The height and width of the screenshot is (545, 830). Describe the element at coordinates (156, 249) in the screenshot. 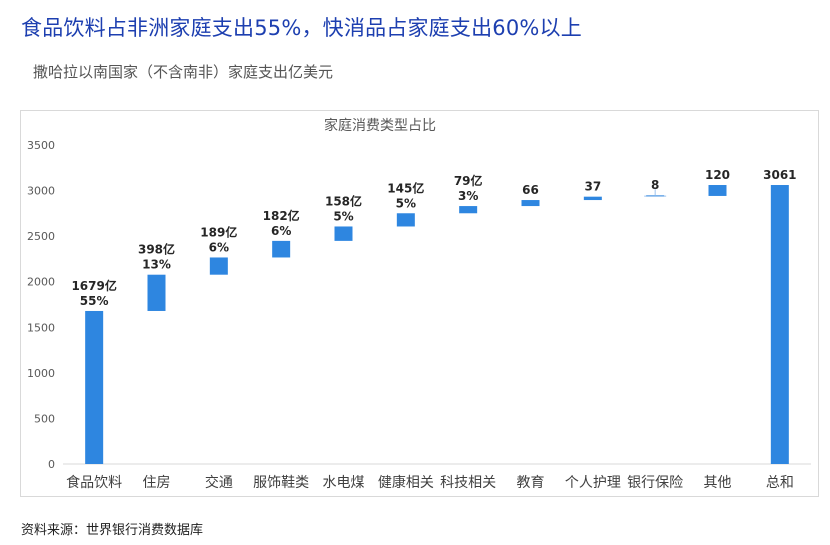

I see `data-label: 398亿` at that location.